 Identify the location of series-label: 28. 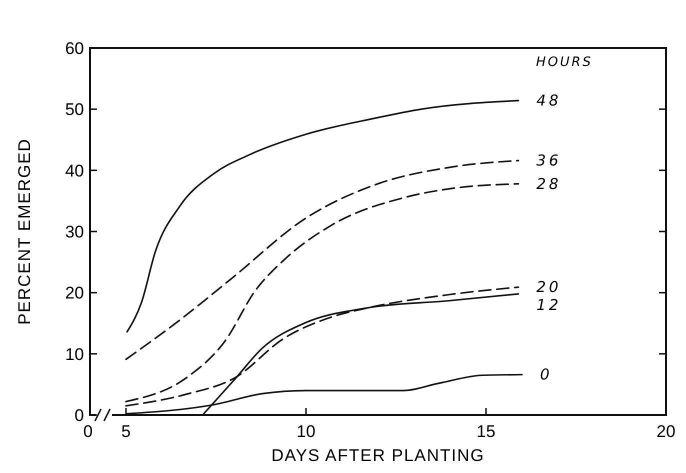
(549, 183).